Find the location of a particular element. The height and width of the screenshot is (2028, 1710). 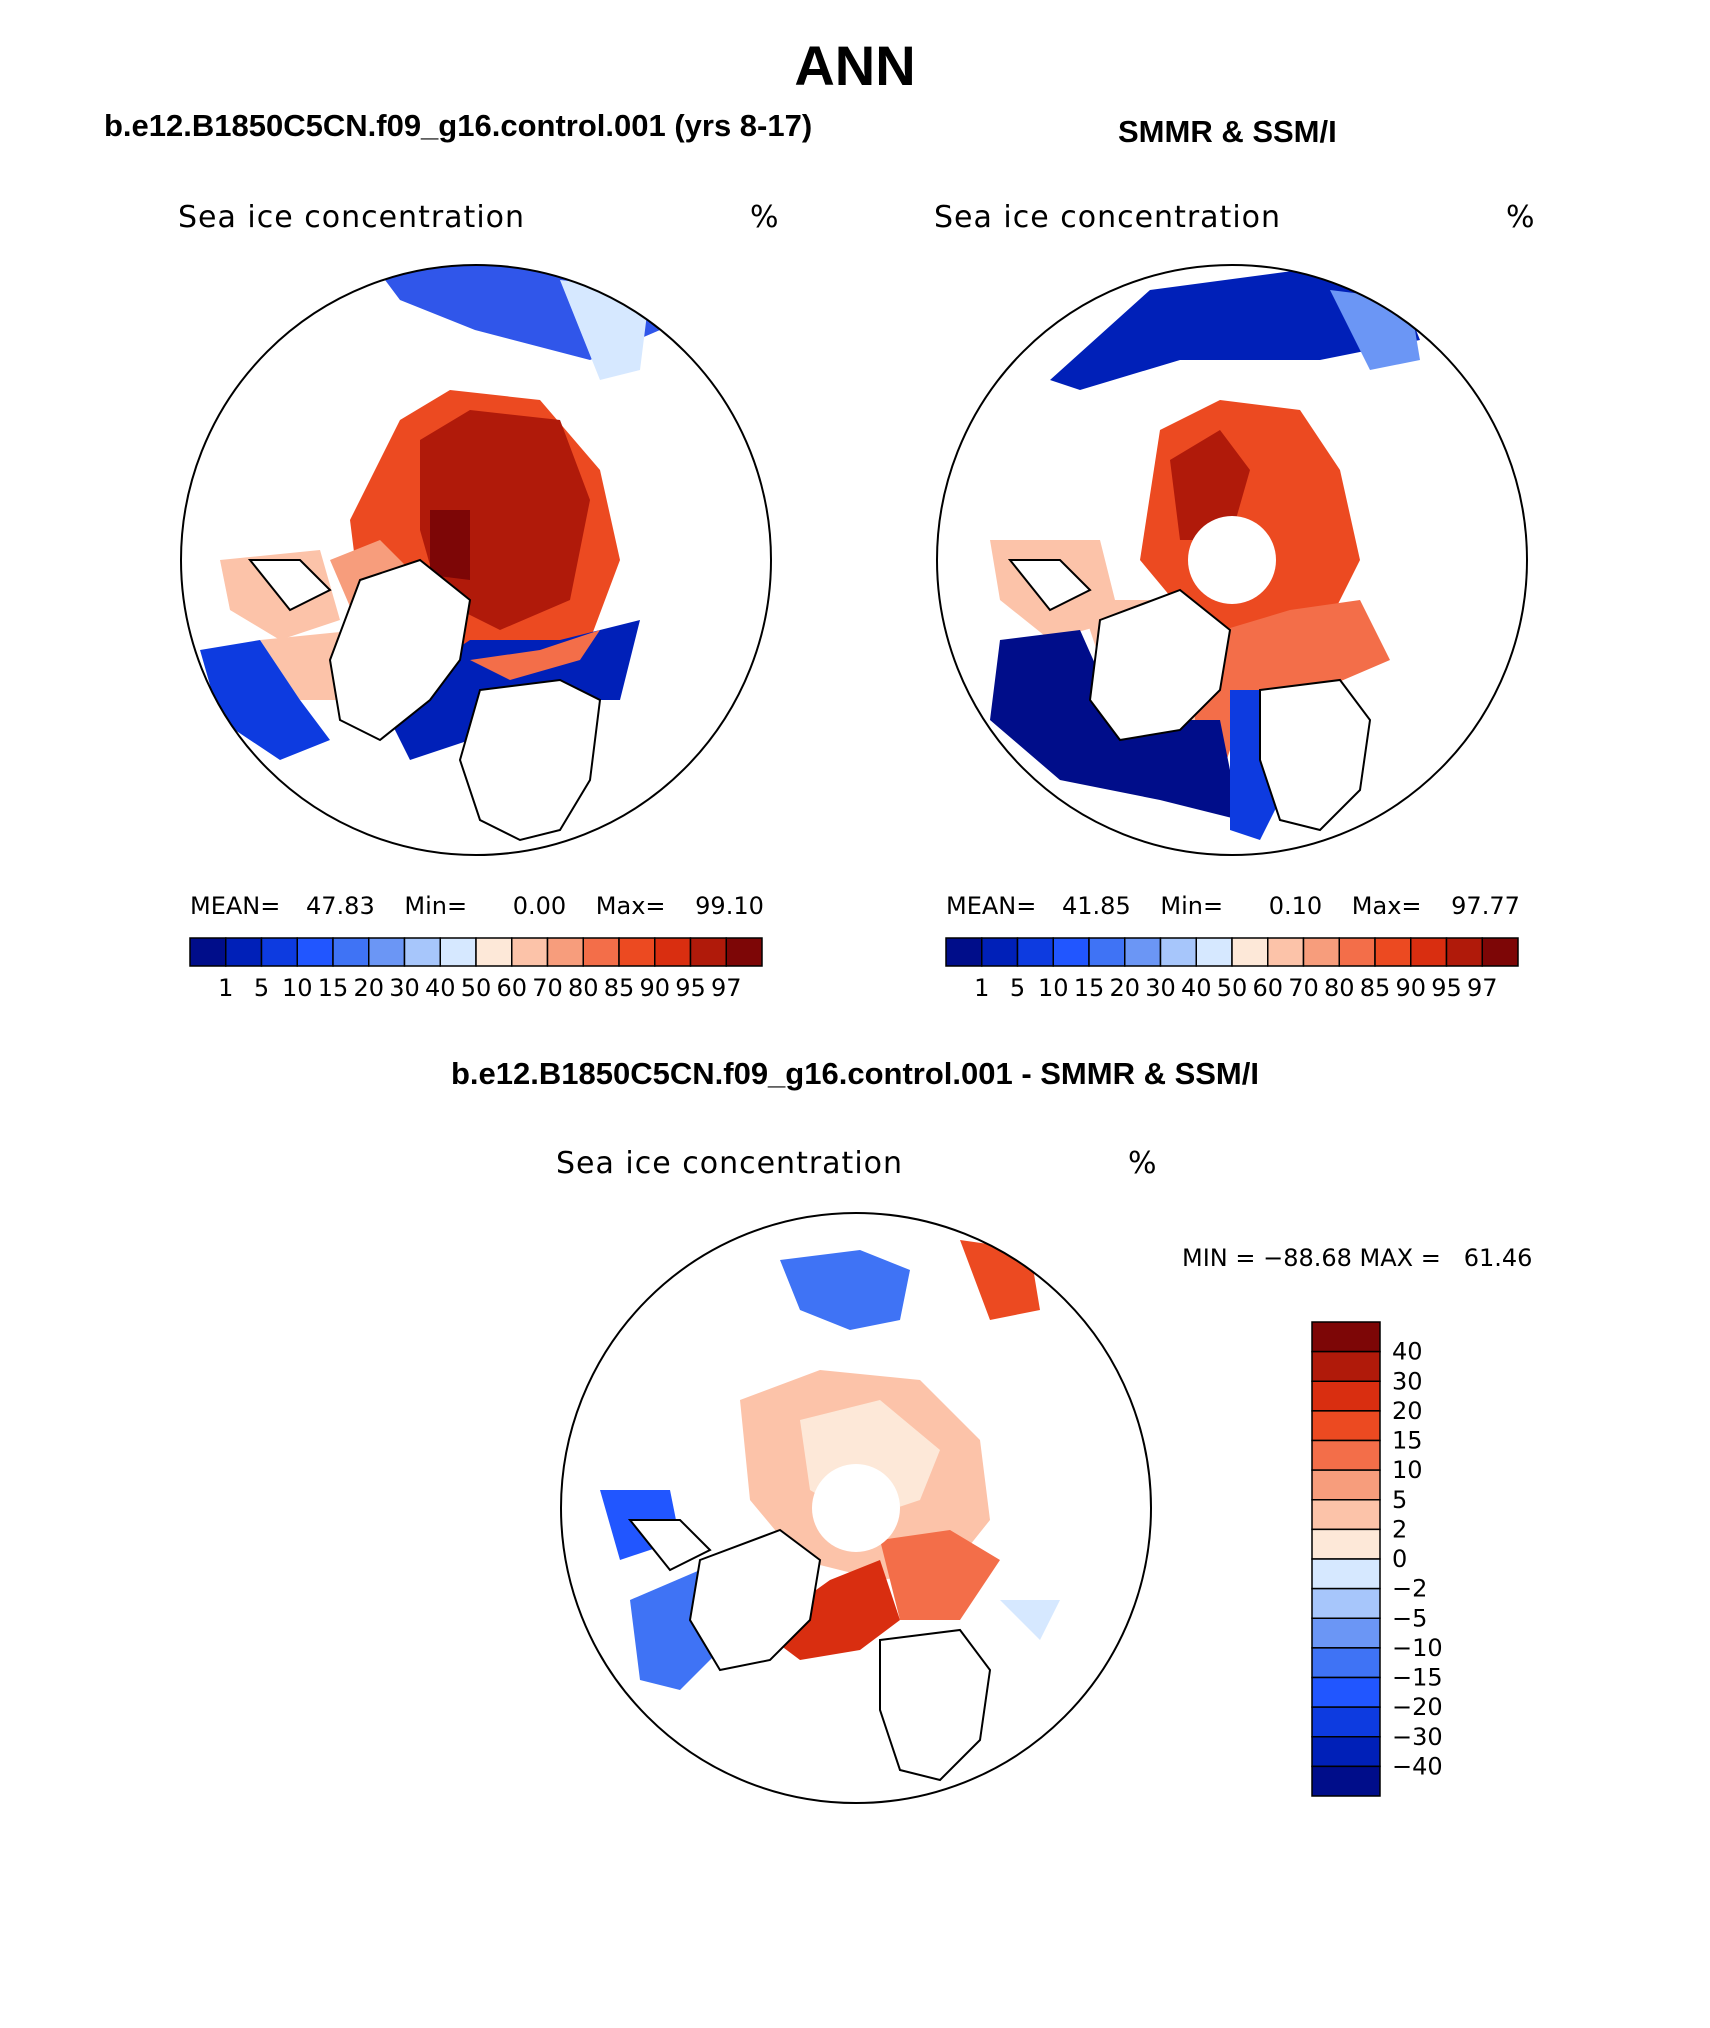

obs-colorbar-tick-label: 80 is located at coordinates (1339, 988).